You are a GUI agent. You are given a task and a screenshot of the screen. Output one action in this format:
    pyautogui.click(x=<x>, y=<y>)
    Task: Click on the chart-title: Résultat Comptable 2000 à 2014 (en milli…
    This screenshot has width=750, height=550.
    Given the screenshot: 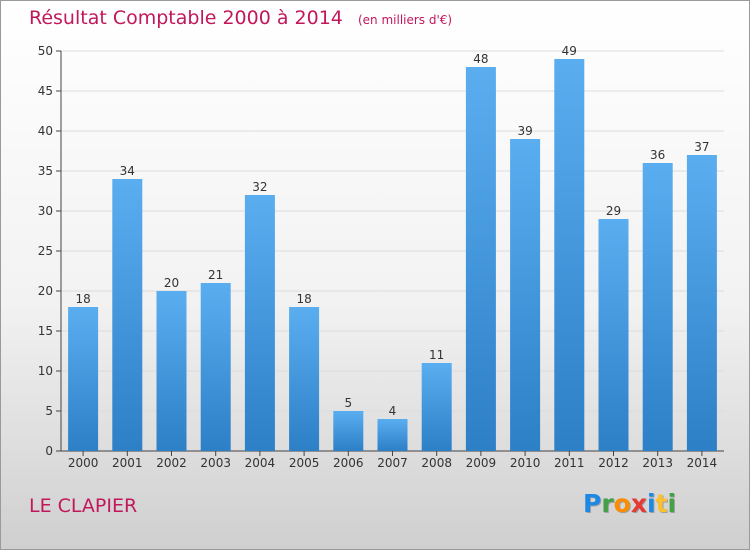 What is the action you would take?
    pyautogui.click(x=240, y=18)
    